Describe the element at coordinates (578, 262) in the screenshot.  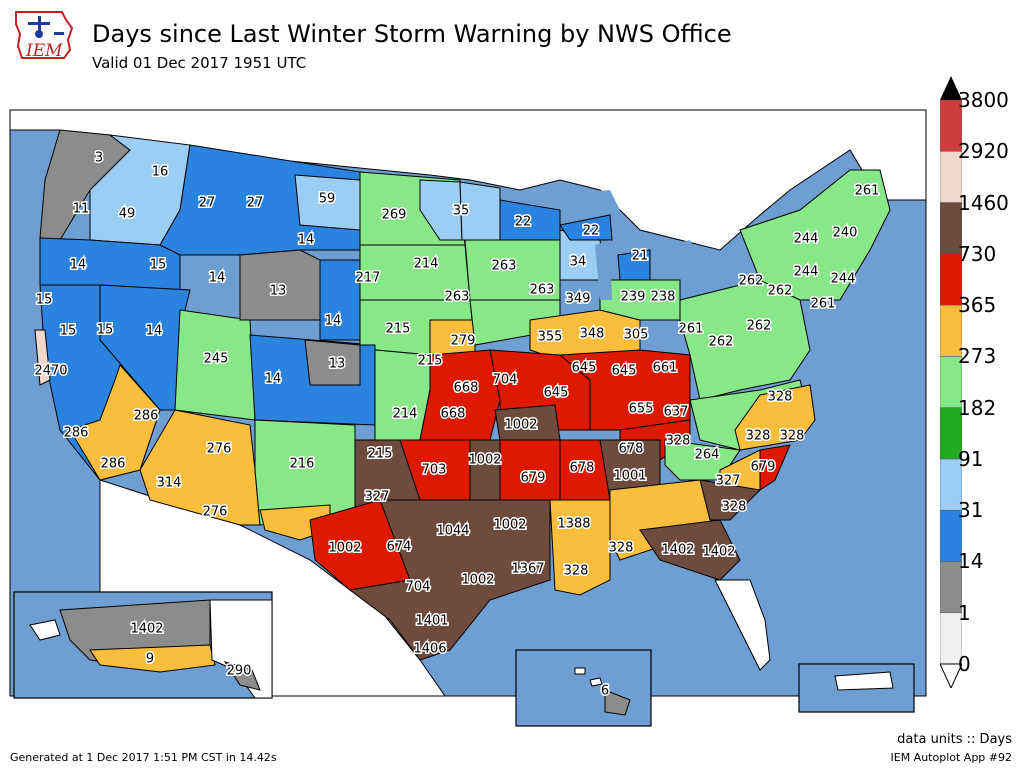
I see `wfo-label: 34` at that location.